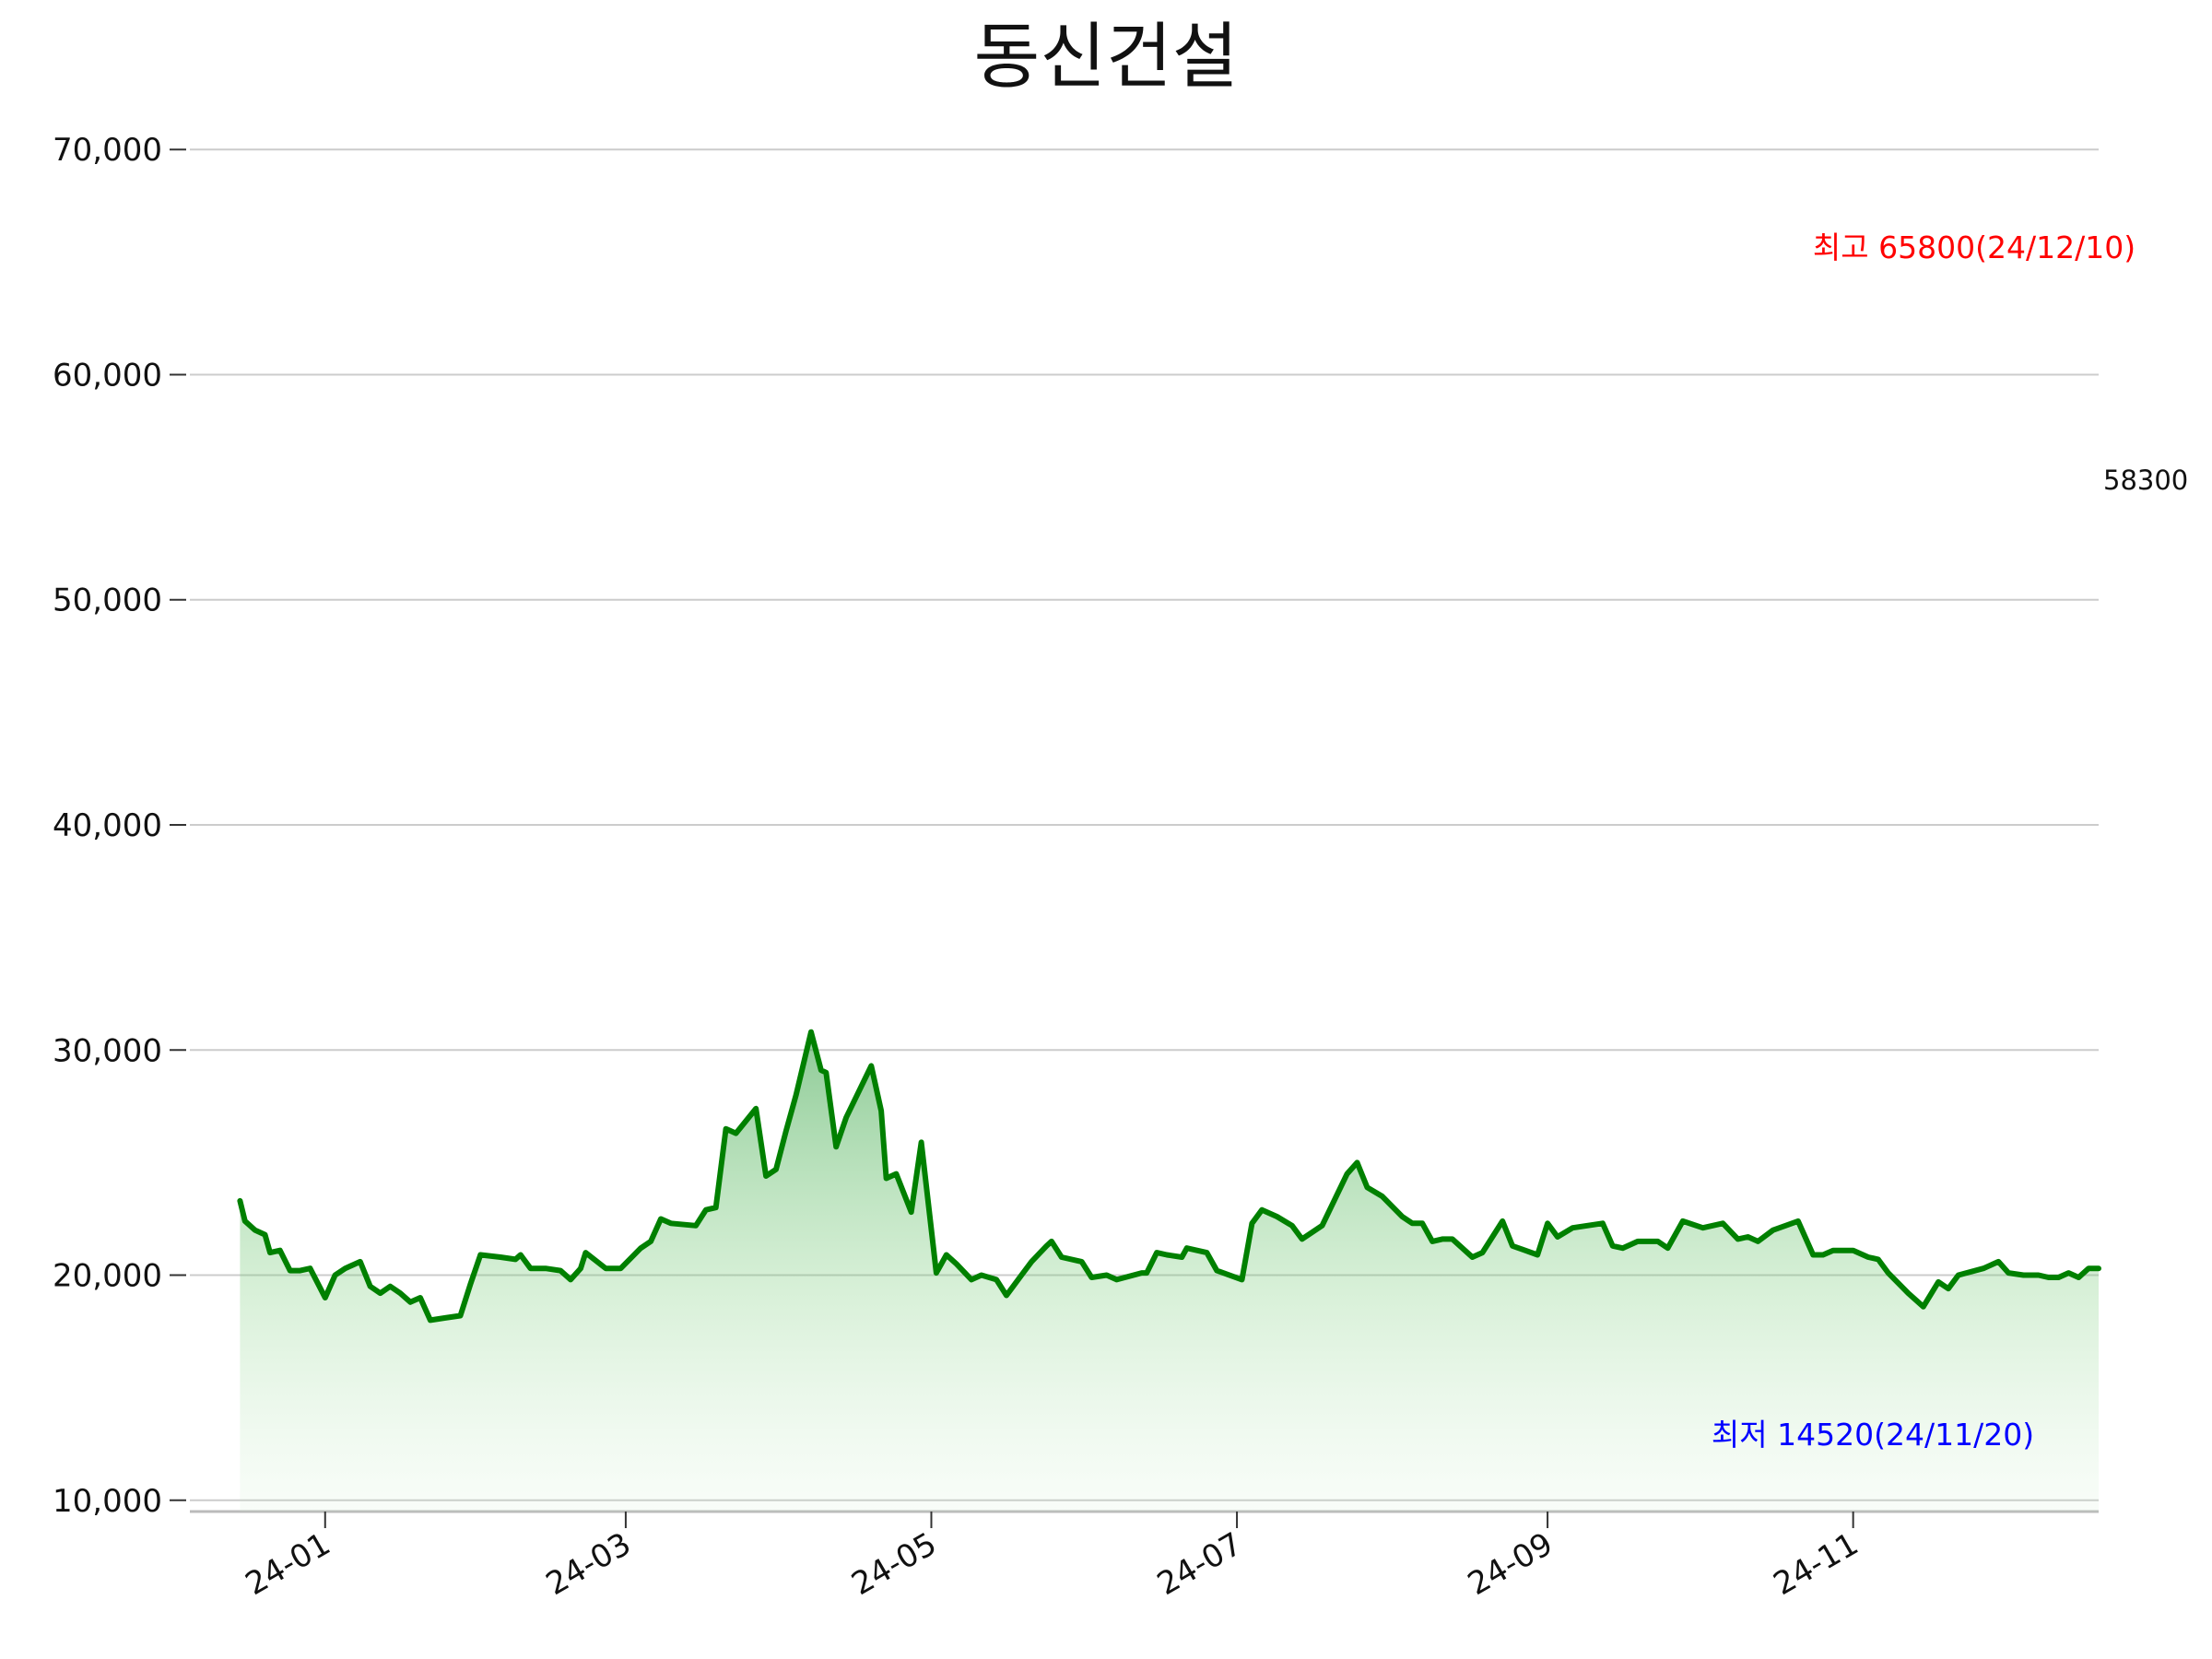 The height and width of the screenshot is (1659, 2212). I want to click on y-tick-label: 60,000, so click(107, 375).